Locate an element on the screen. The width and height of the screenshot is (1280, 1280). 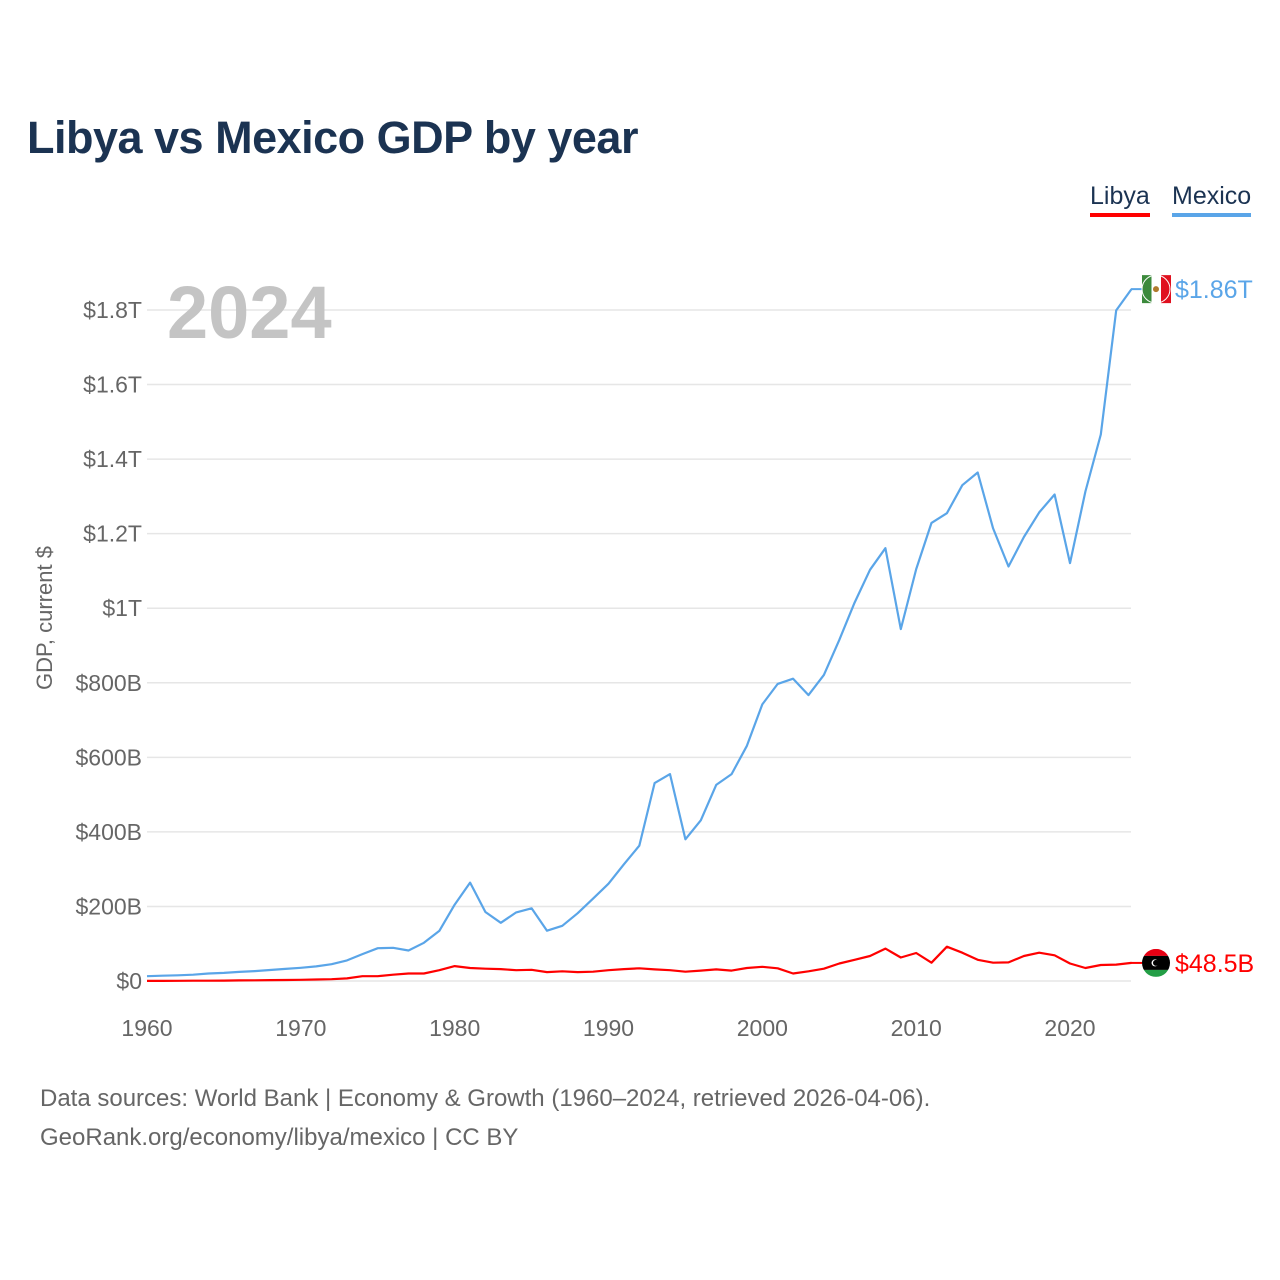
mexico-flag-icon is located at coordinates (1156, 289).